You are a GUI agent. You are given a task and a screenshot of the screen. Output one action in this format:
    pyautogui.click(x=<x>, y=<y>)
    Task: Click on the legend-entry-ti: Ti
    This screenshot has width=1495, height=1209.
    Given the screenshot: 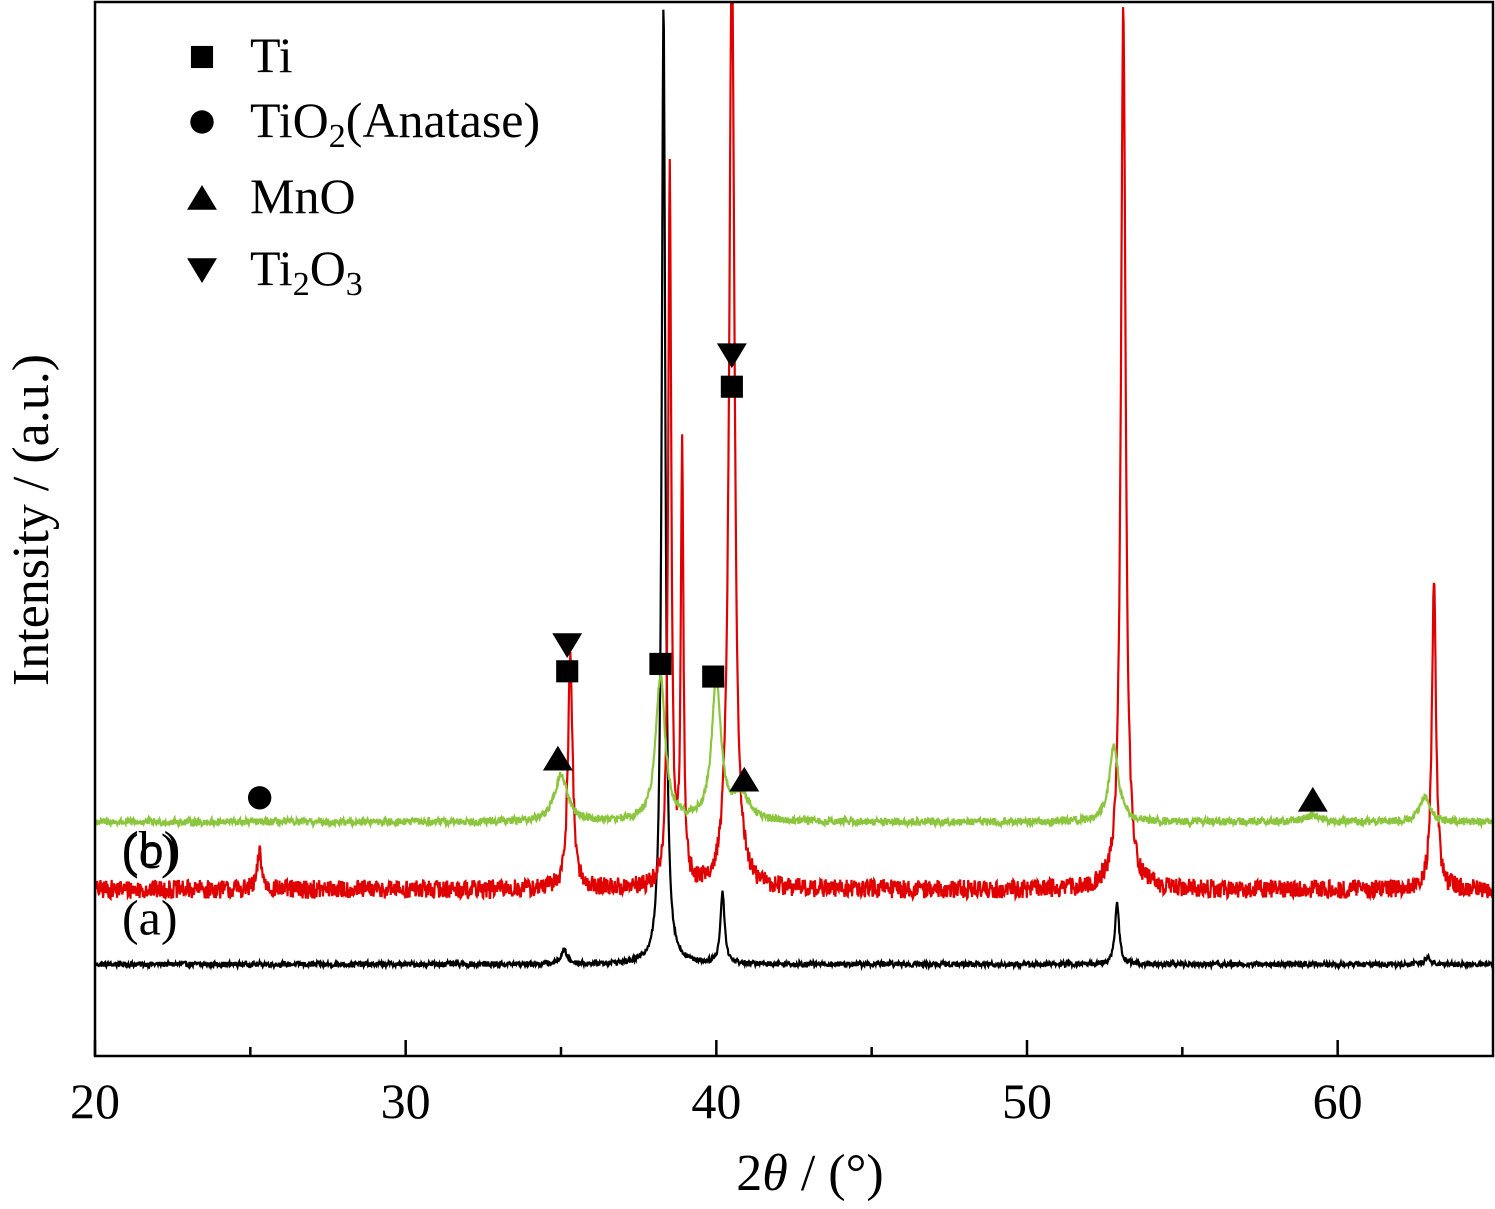 What is the action you would take?
    pyautogui.click(x=241, y=55)
    